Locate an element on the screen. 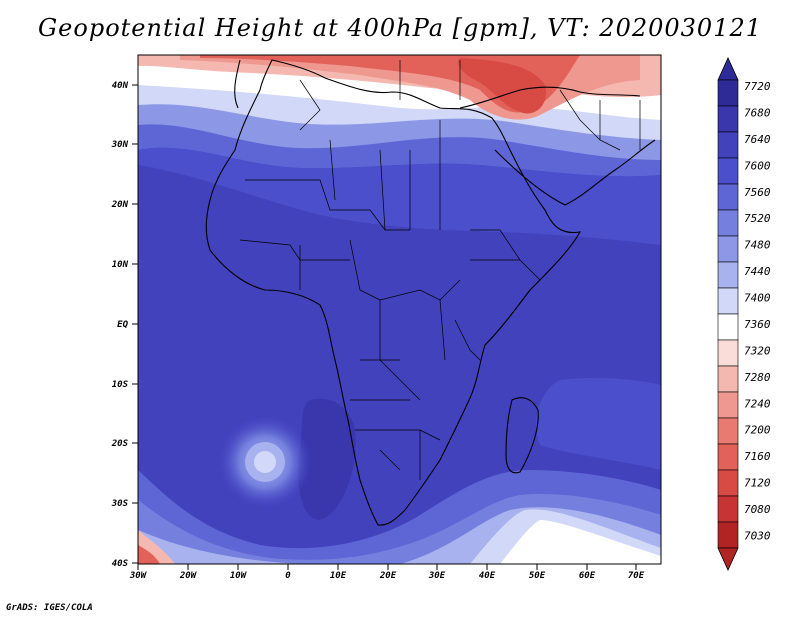 This screenshot has width=800, height=618. colorbar-label: 7120 is located at coordinates (757, 483).